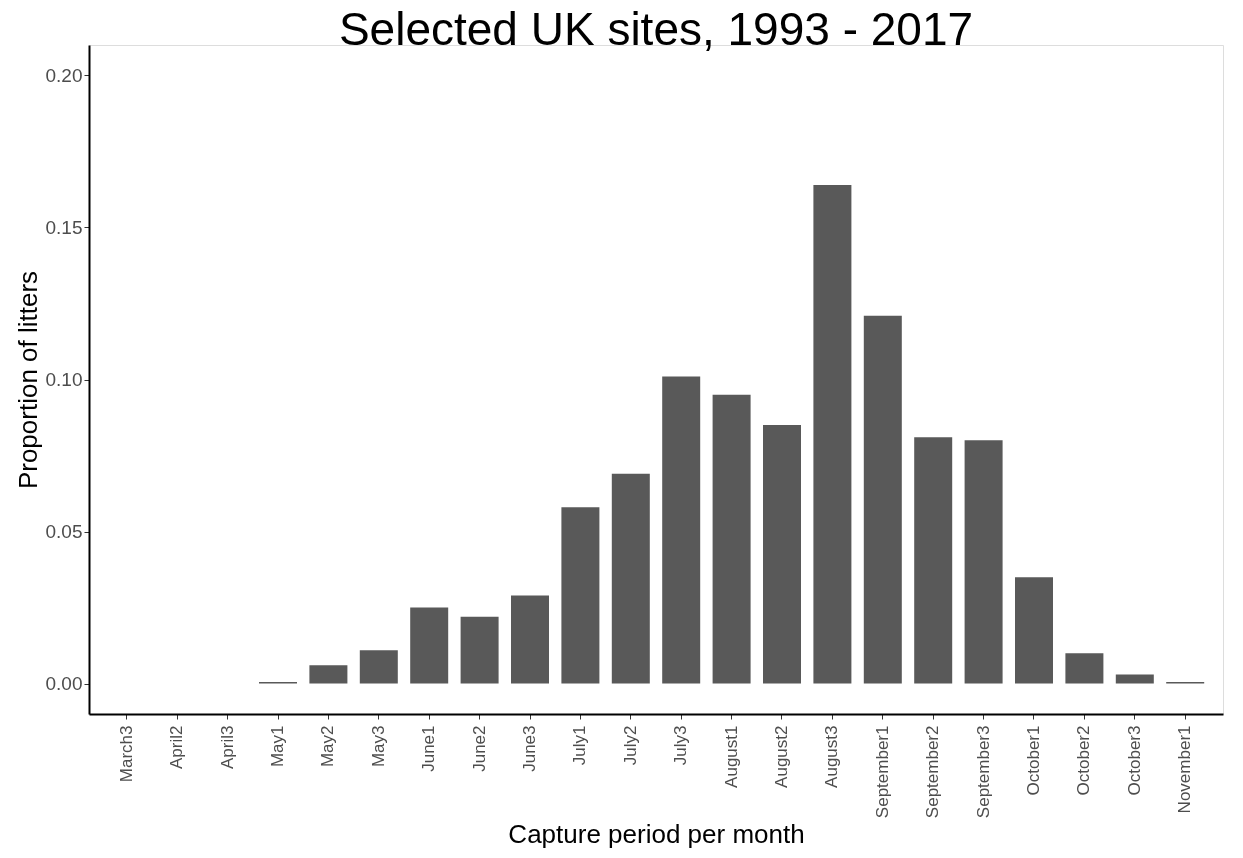  Describe the element at coordinates (681, 745) in the screenshot. I see `x-tick-label: July3` at that location.